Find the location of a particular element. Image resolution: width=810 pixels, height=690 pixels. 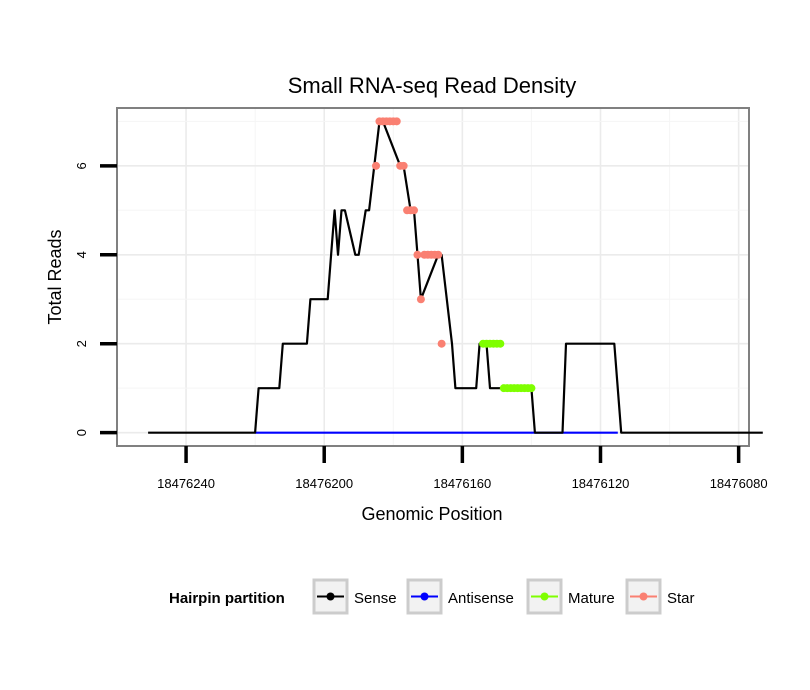

x-tick-label: 18476160 is located at coordinates (462, 483).